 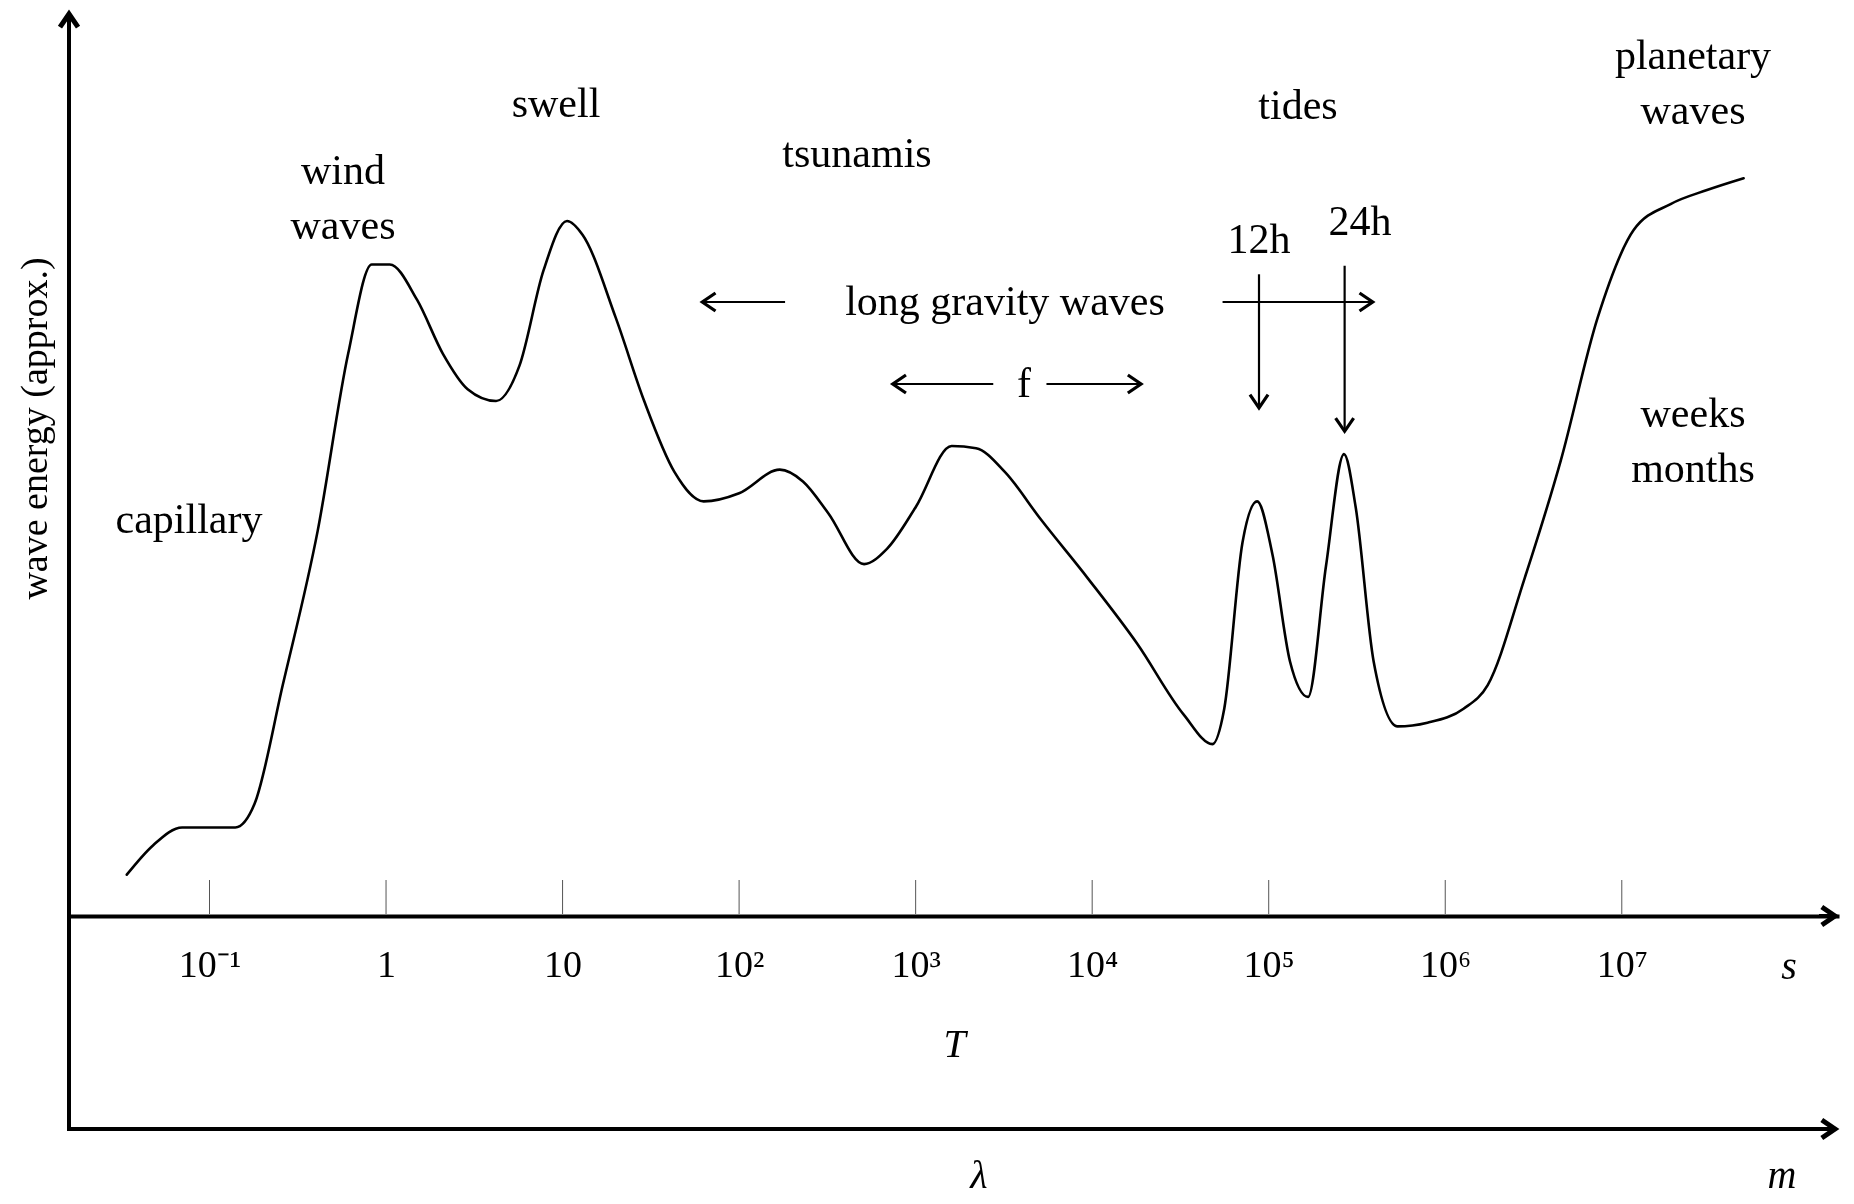 What do you see at coordinates (1622, 963) in the screenshot?
I see `x-tick-label: 10⁷` at bounding box center [1622, 963].